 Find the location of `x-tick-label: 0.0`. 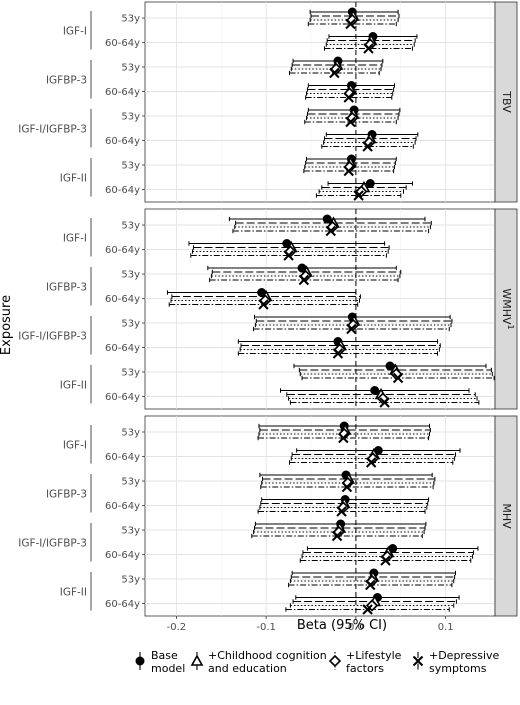

x-tick-label: 0.0 is located at coordinates (356, 627).